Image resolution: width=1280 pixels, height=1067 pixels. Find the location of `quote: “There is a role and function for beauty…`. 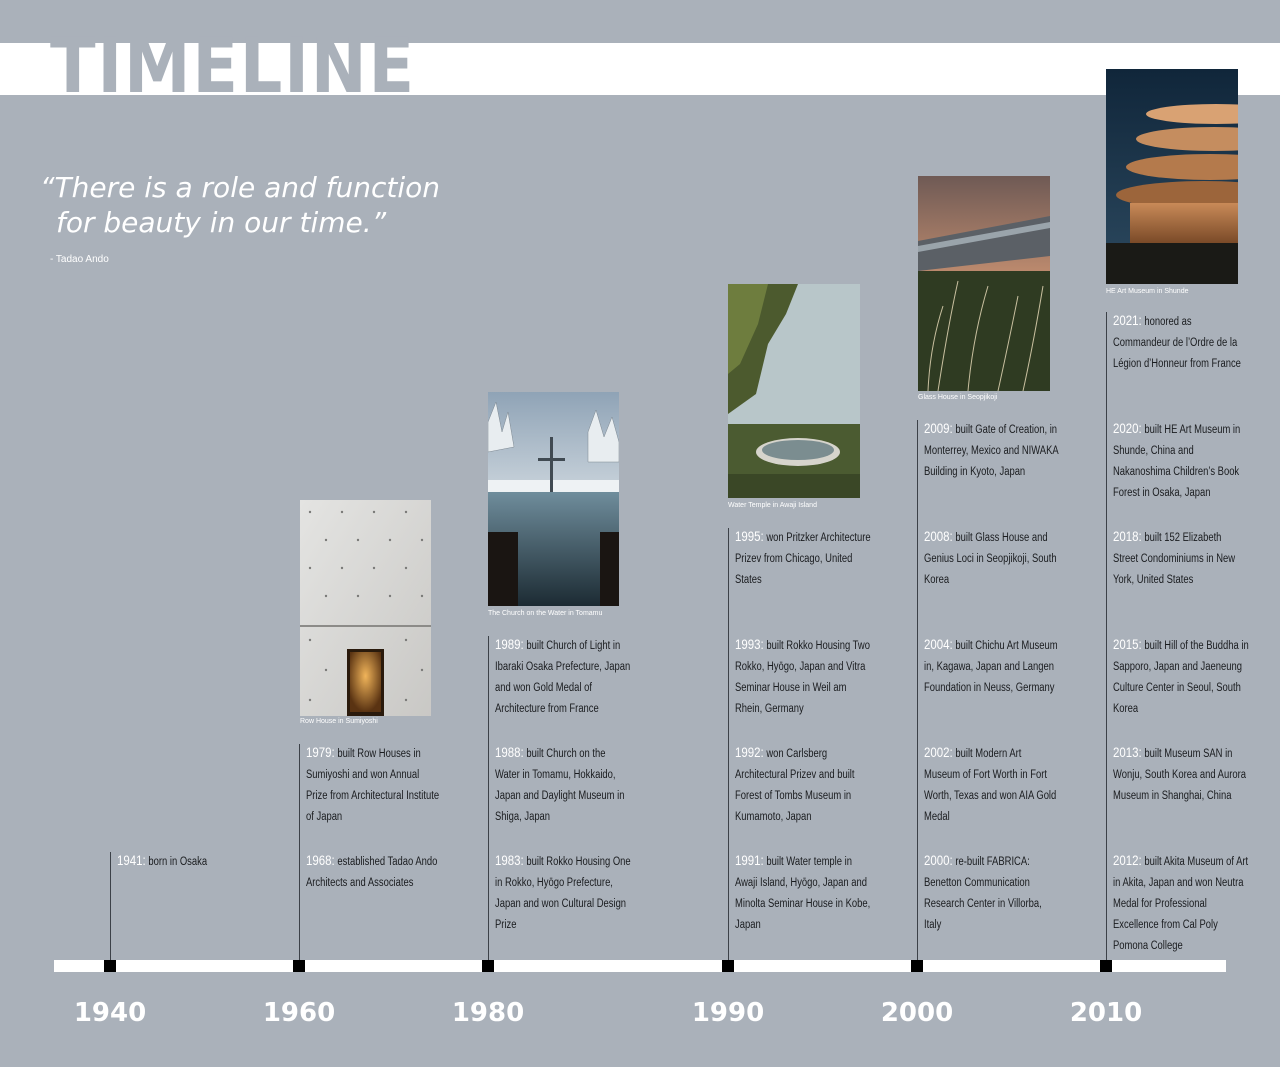

quote: “There is a role and function for beauty… is located at coordinates (240, 205).